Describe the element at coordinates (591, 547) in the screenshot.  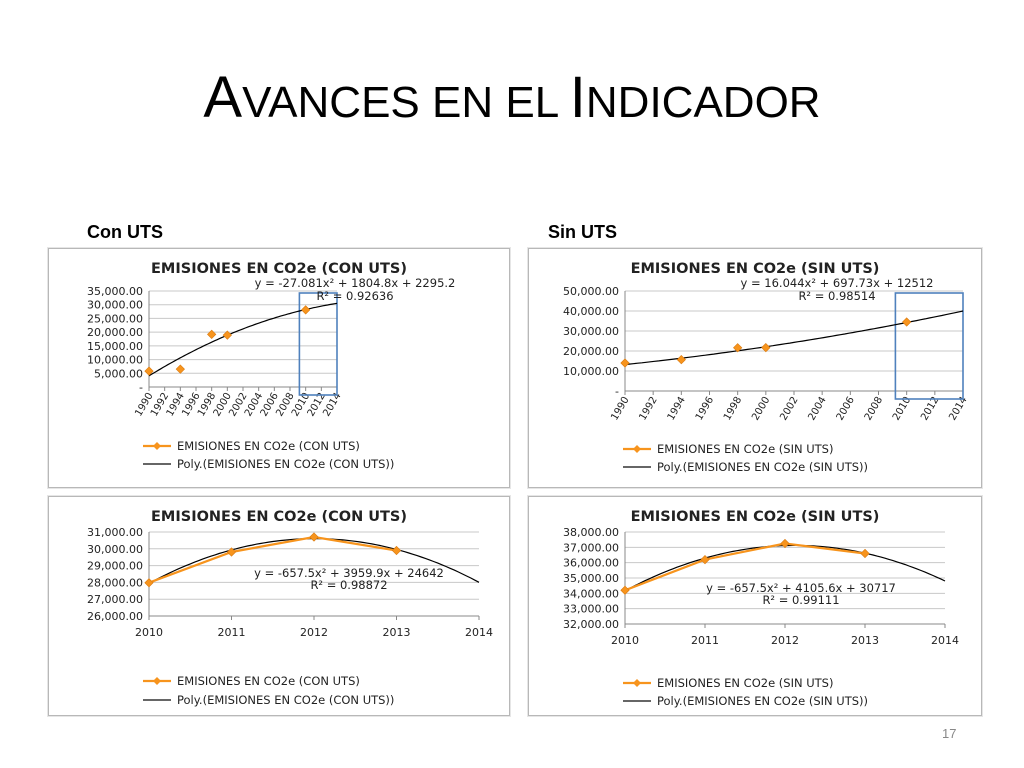
I see `y-tick-label: 37,000.00` at that location.